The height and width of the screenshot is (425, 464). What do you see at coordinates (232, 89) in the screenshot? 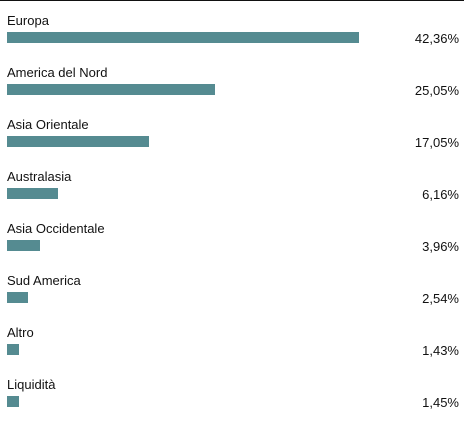
I see `chart-row: America del Nord 25,05%` at bounding box center [232, 89].